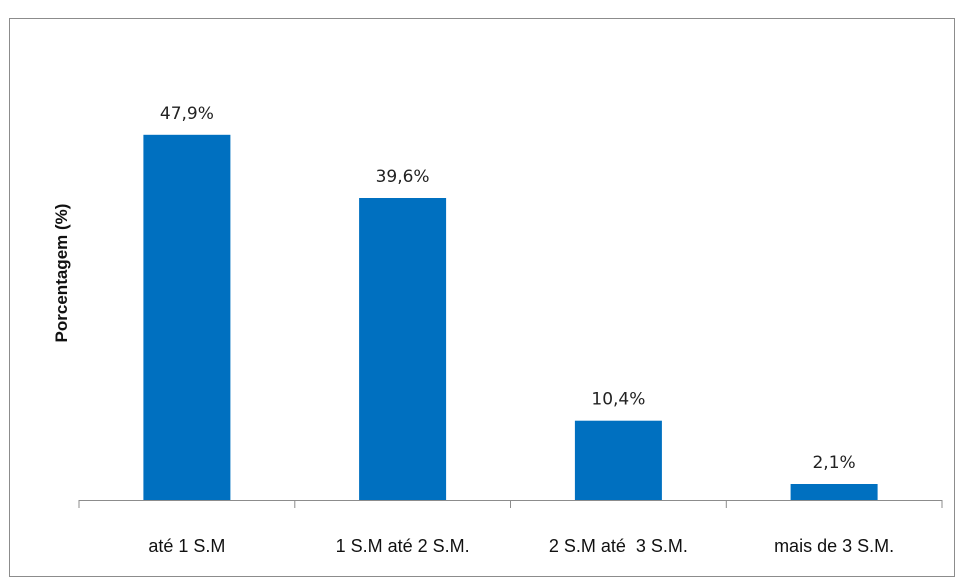 The height and width of the screenshot is (580, 959). I want to click on x-tick-label-4: mais de 3 S.M., so click(834, 546).